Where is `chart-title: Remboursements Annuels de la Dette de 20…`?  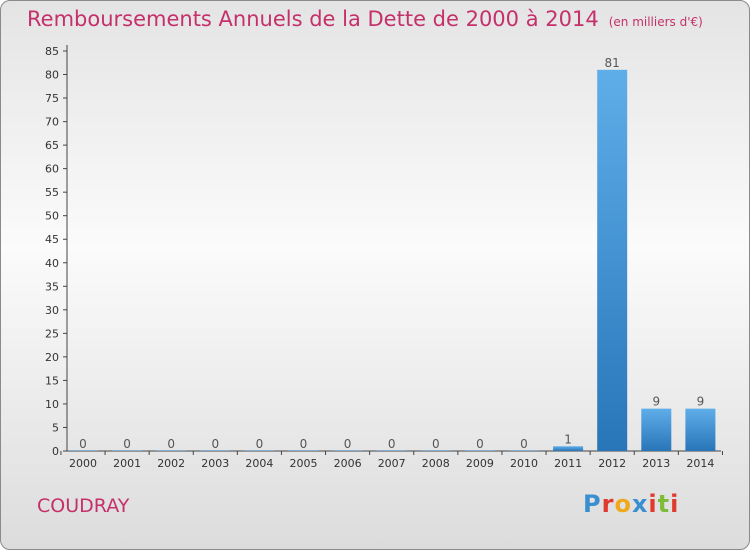
chart-title: Remboursements Annuels de la Dette de 20… is located at coordinates (365, 19).